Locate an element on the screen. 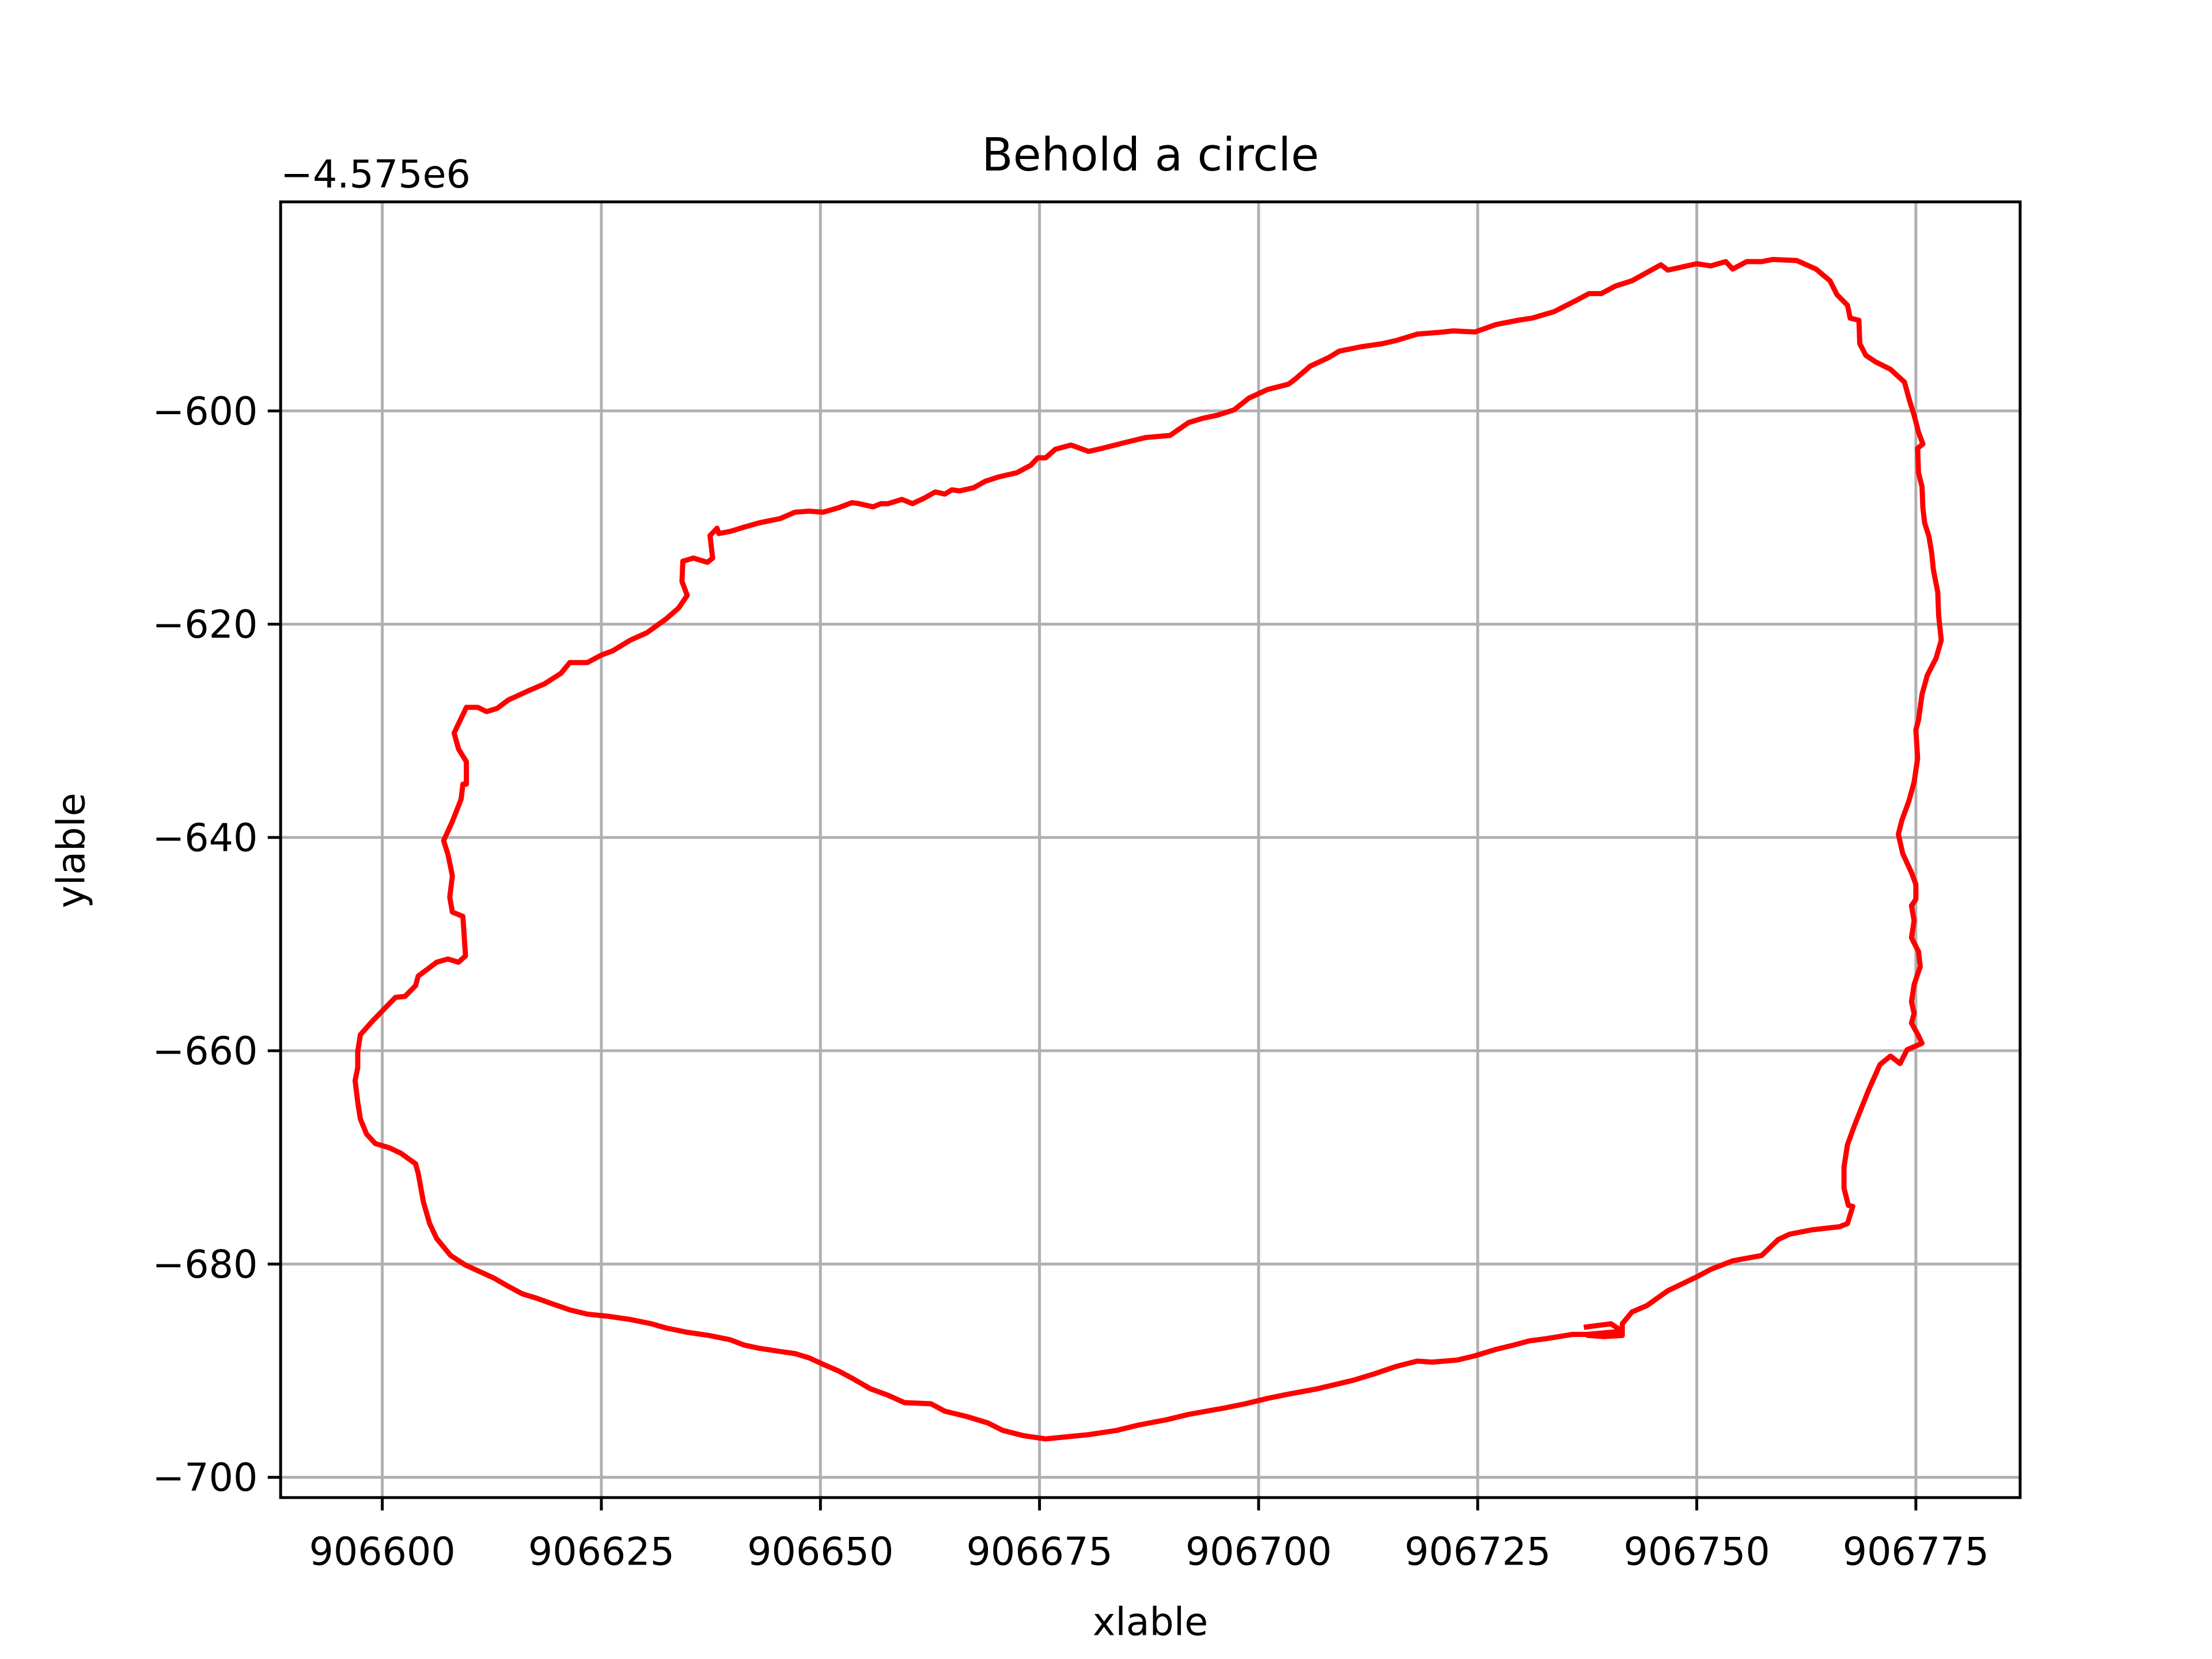 Image resolution: width=2212 pixels, height=1659 pixels. x-tick-label: 906775 is located at coordinates (1916, 1551).